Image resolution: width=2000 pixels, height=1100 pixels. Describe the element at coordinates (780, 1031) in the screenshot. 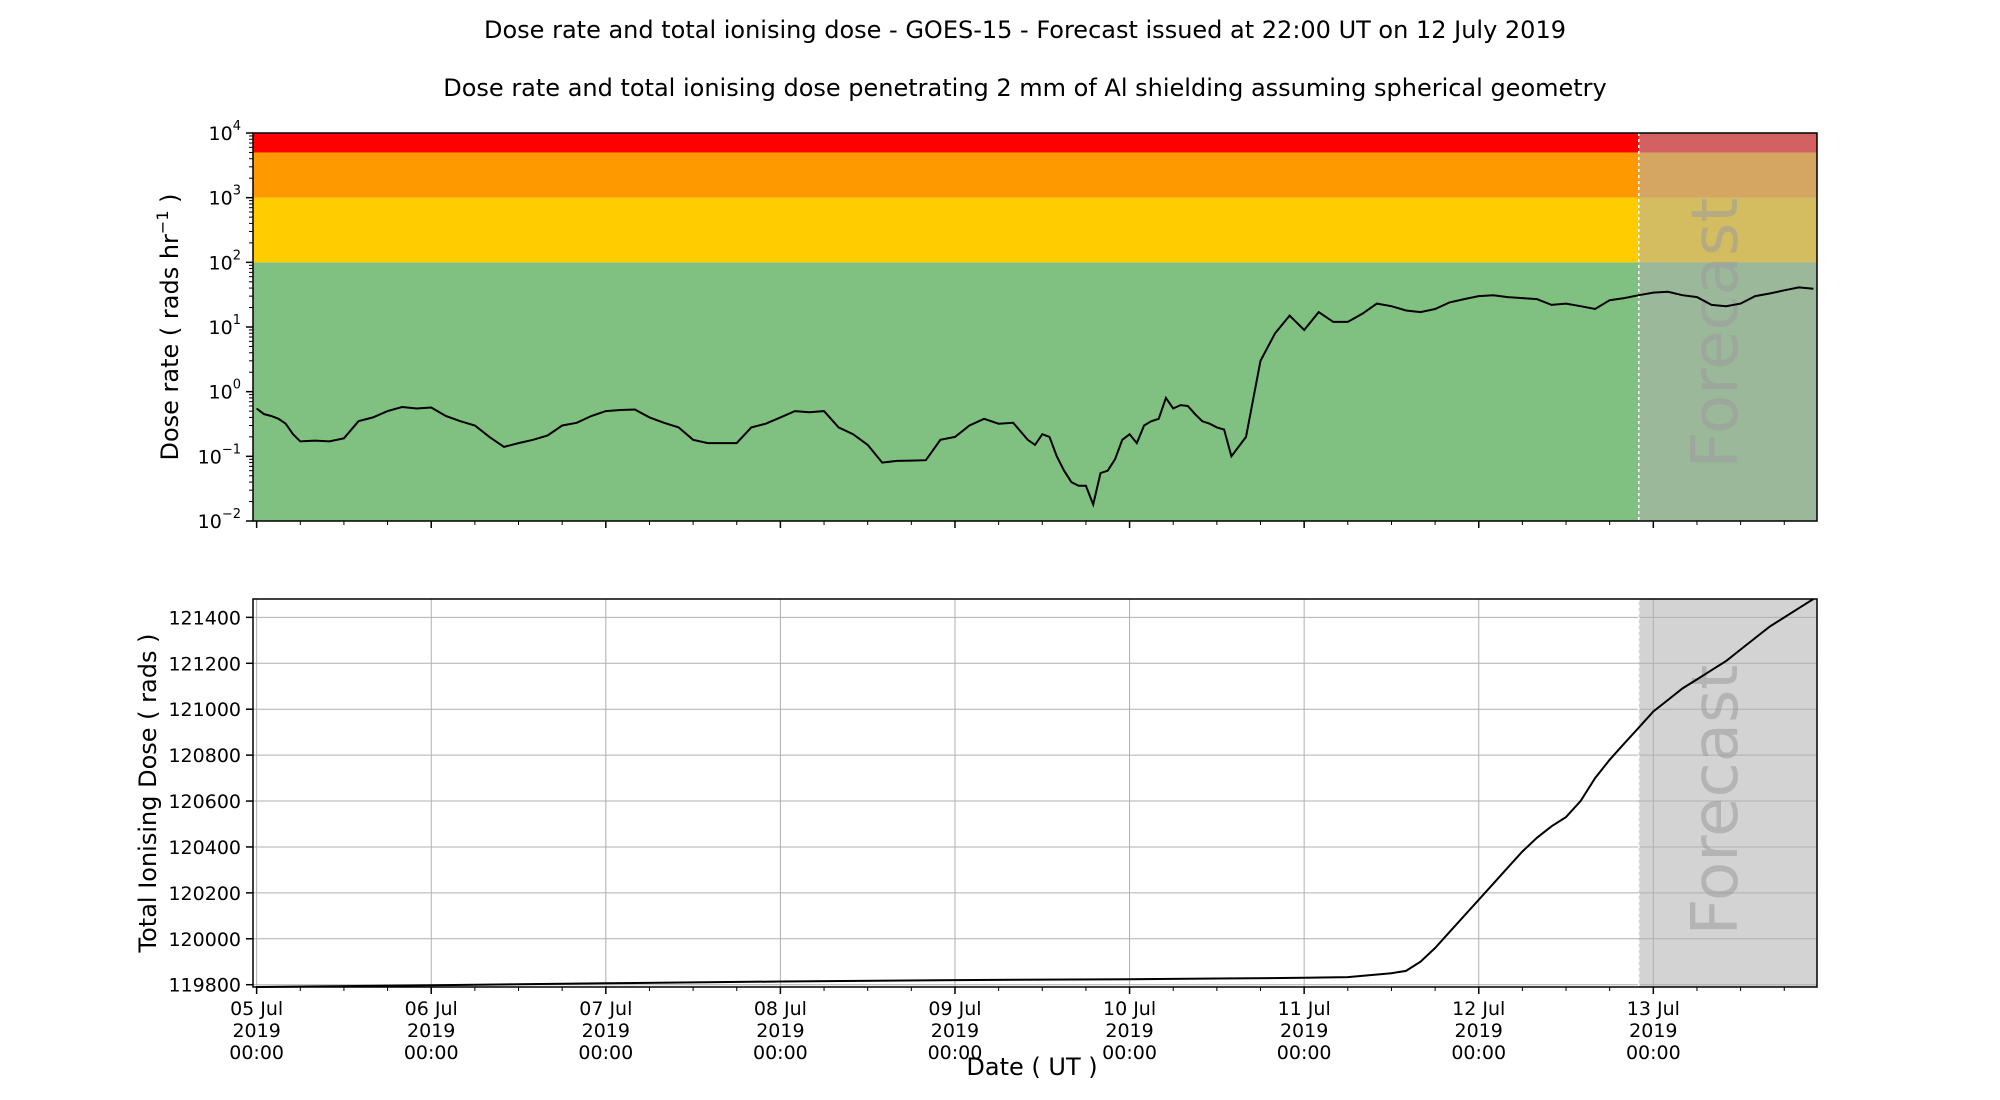

I see `x-tick-label-3: 08 Jul 2019 00:00` at that location.